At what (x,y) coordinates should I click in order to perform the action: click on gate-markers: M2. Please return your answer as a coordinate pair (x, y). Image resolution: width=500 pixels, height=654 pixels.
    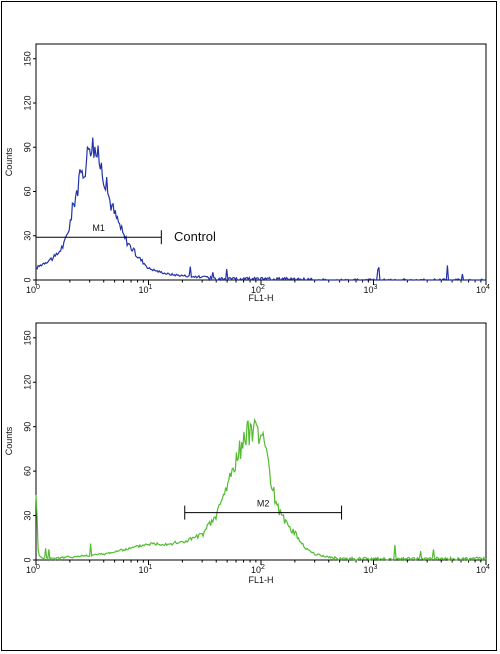
    Looking at the image, I should click on (263, 509).